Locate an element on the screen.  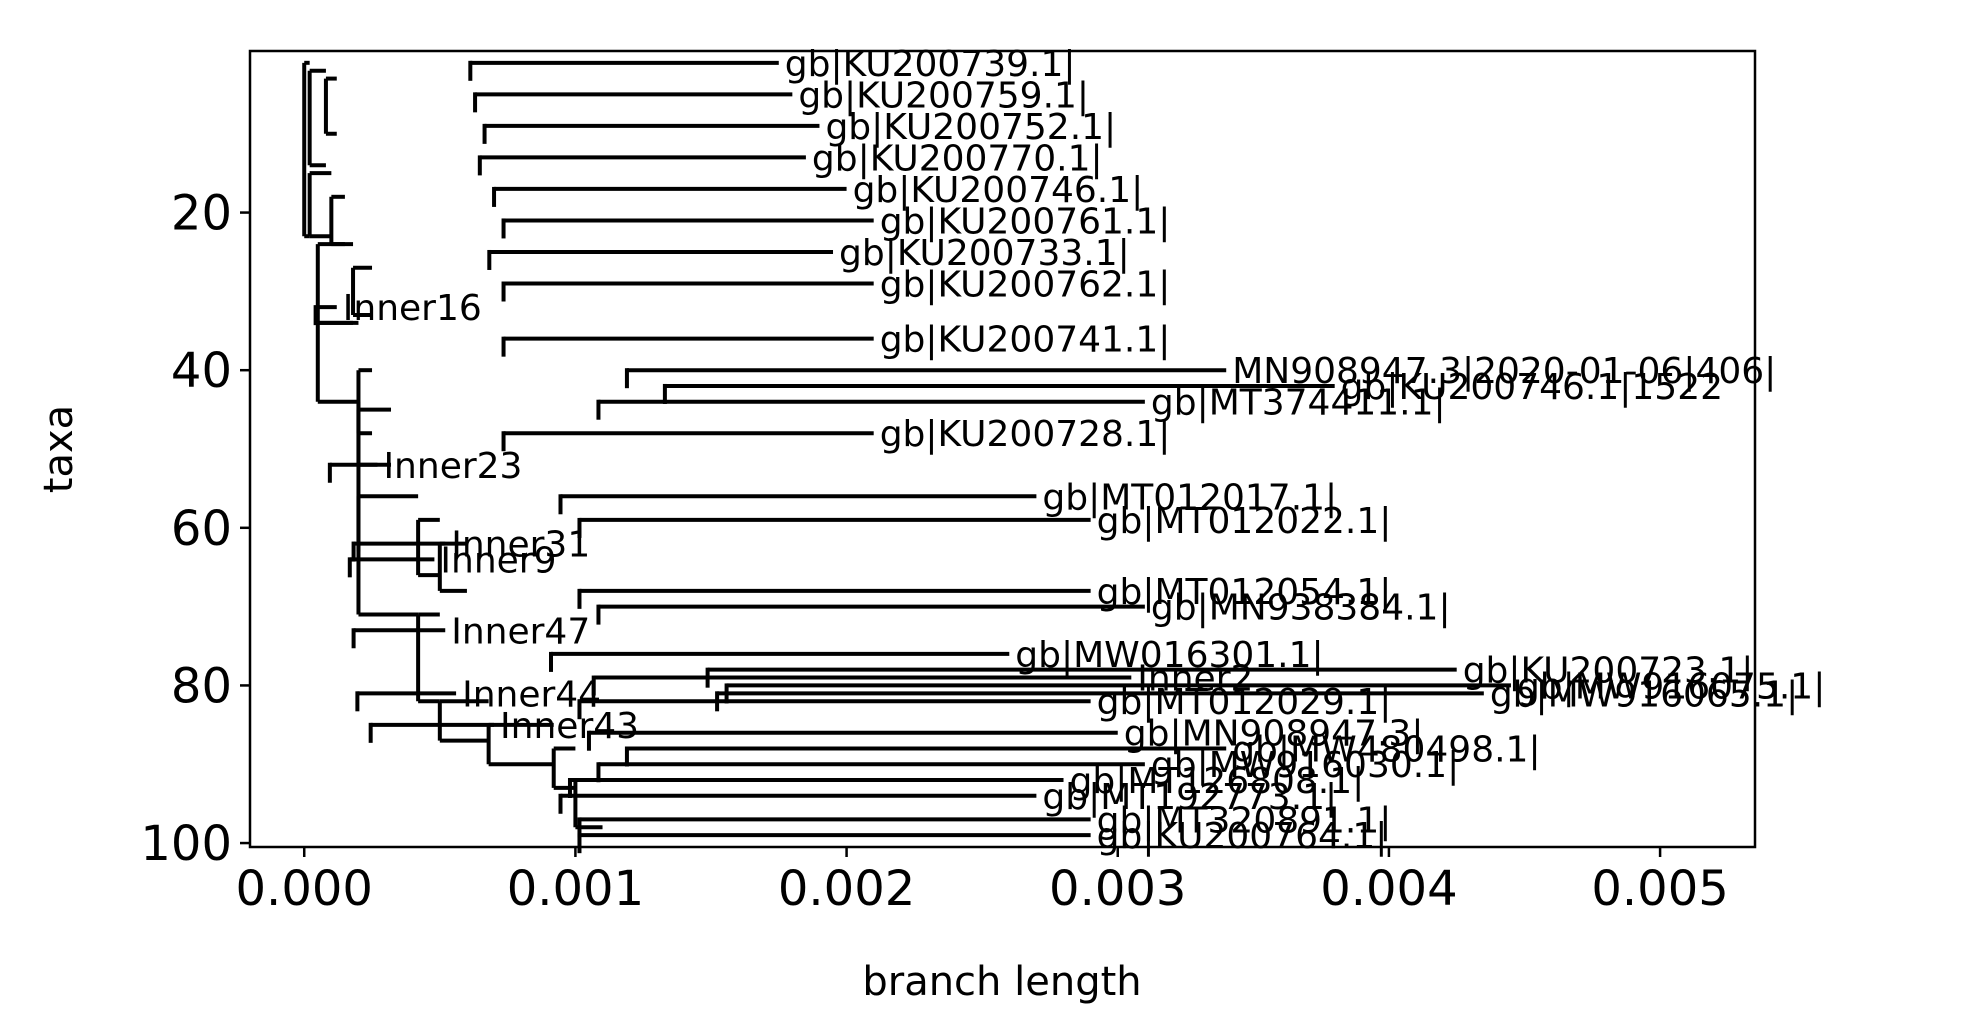
taxon-label: gb|MT374411.1| is located at coordinates (1298, 403).